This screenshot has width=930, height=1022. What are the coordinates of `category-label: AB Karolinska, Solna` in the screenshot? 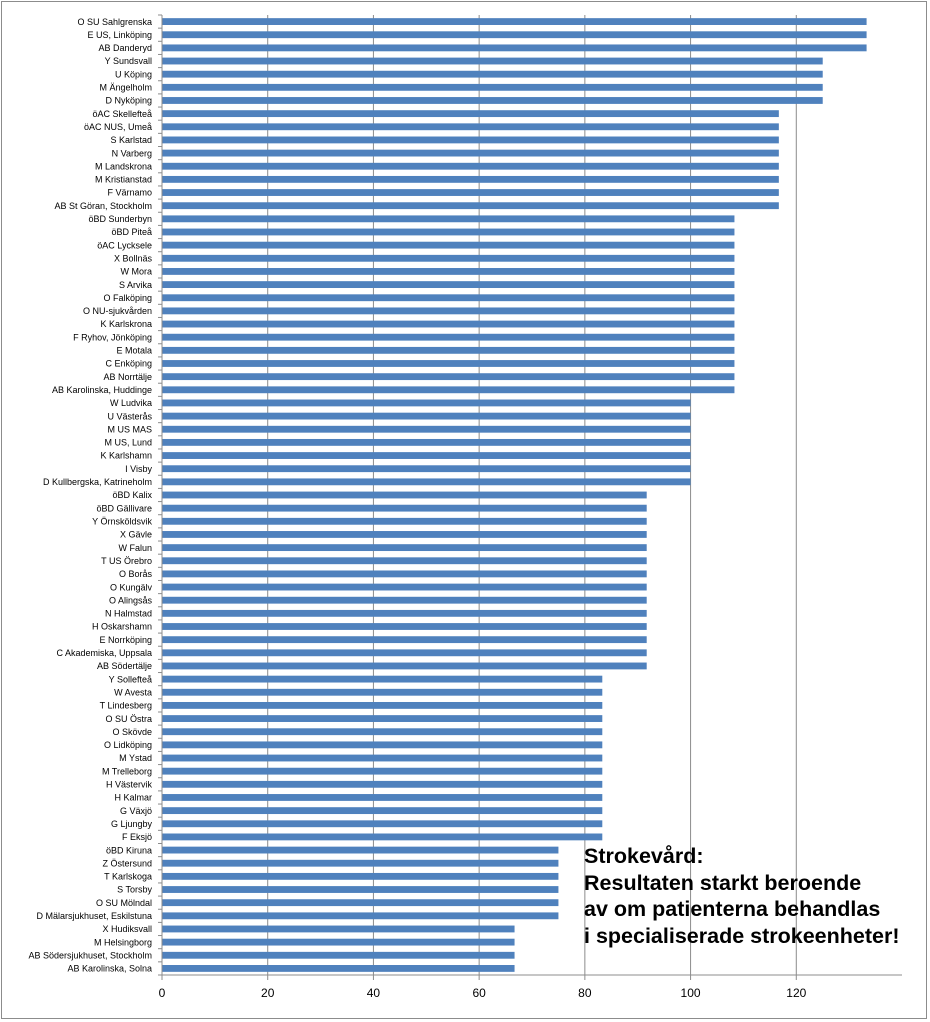 It's located at (109, 969).